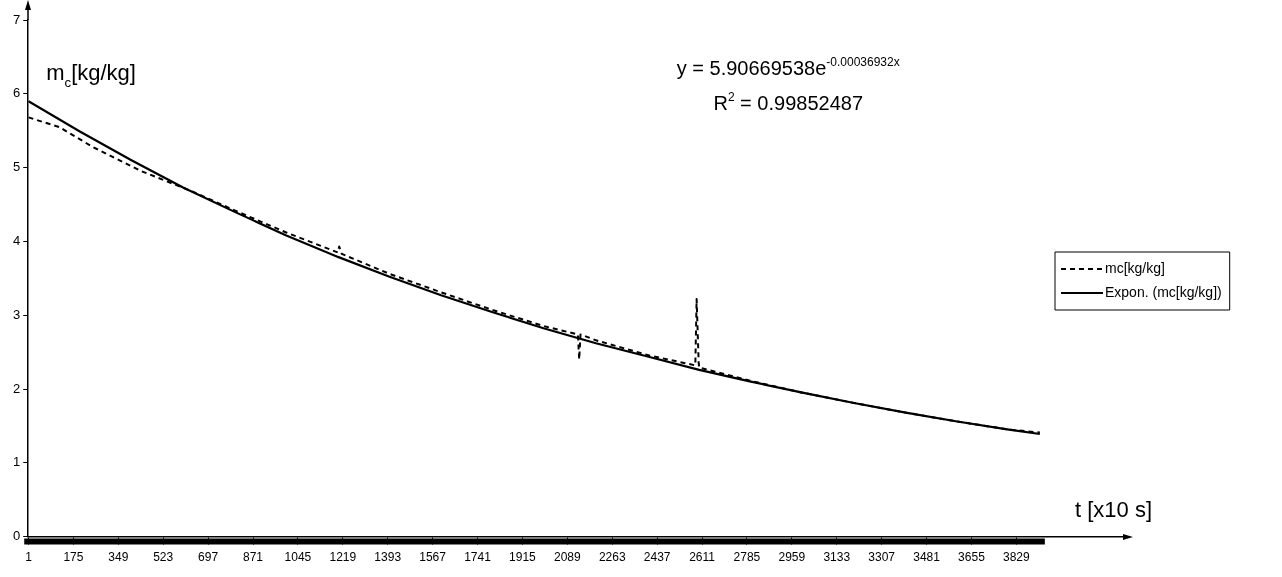 The width and height of the screenshot is (1282, 577). Describe the element at coordinates (523, 557) in the screenshot. I see `x-tick-label: 1915` at that location.